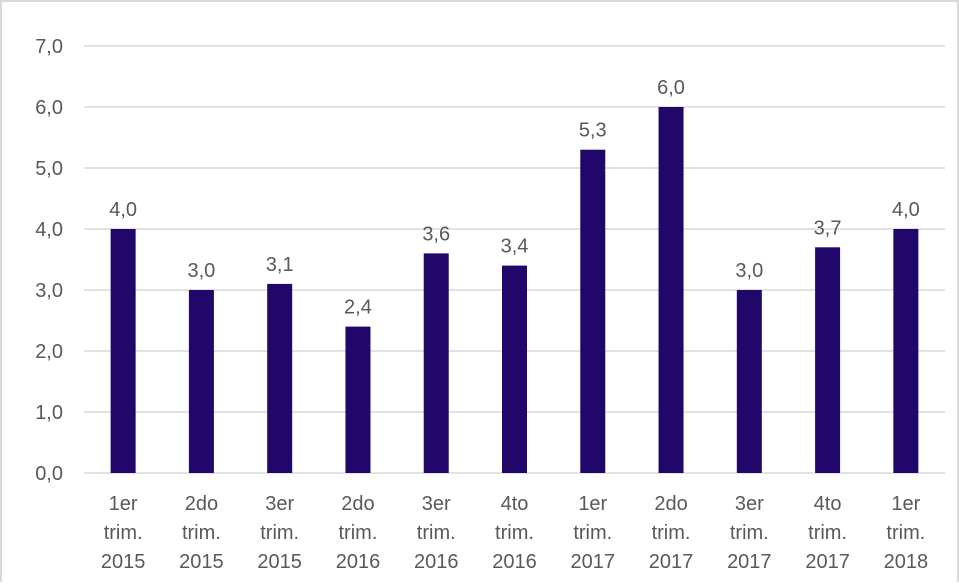 The image size is (959, 584). What do you see at coordinates (280, 265) in the screenshot?
I see `data-label: 3,1` at bounding box center [280, 265].